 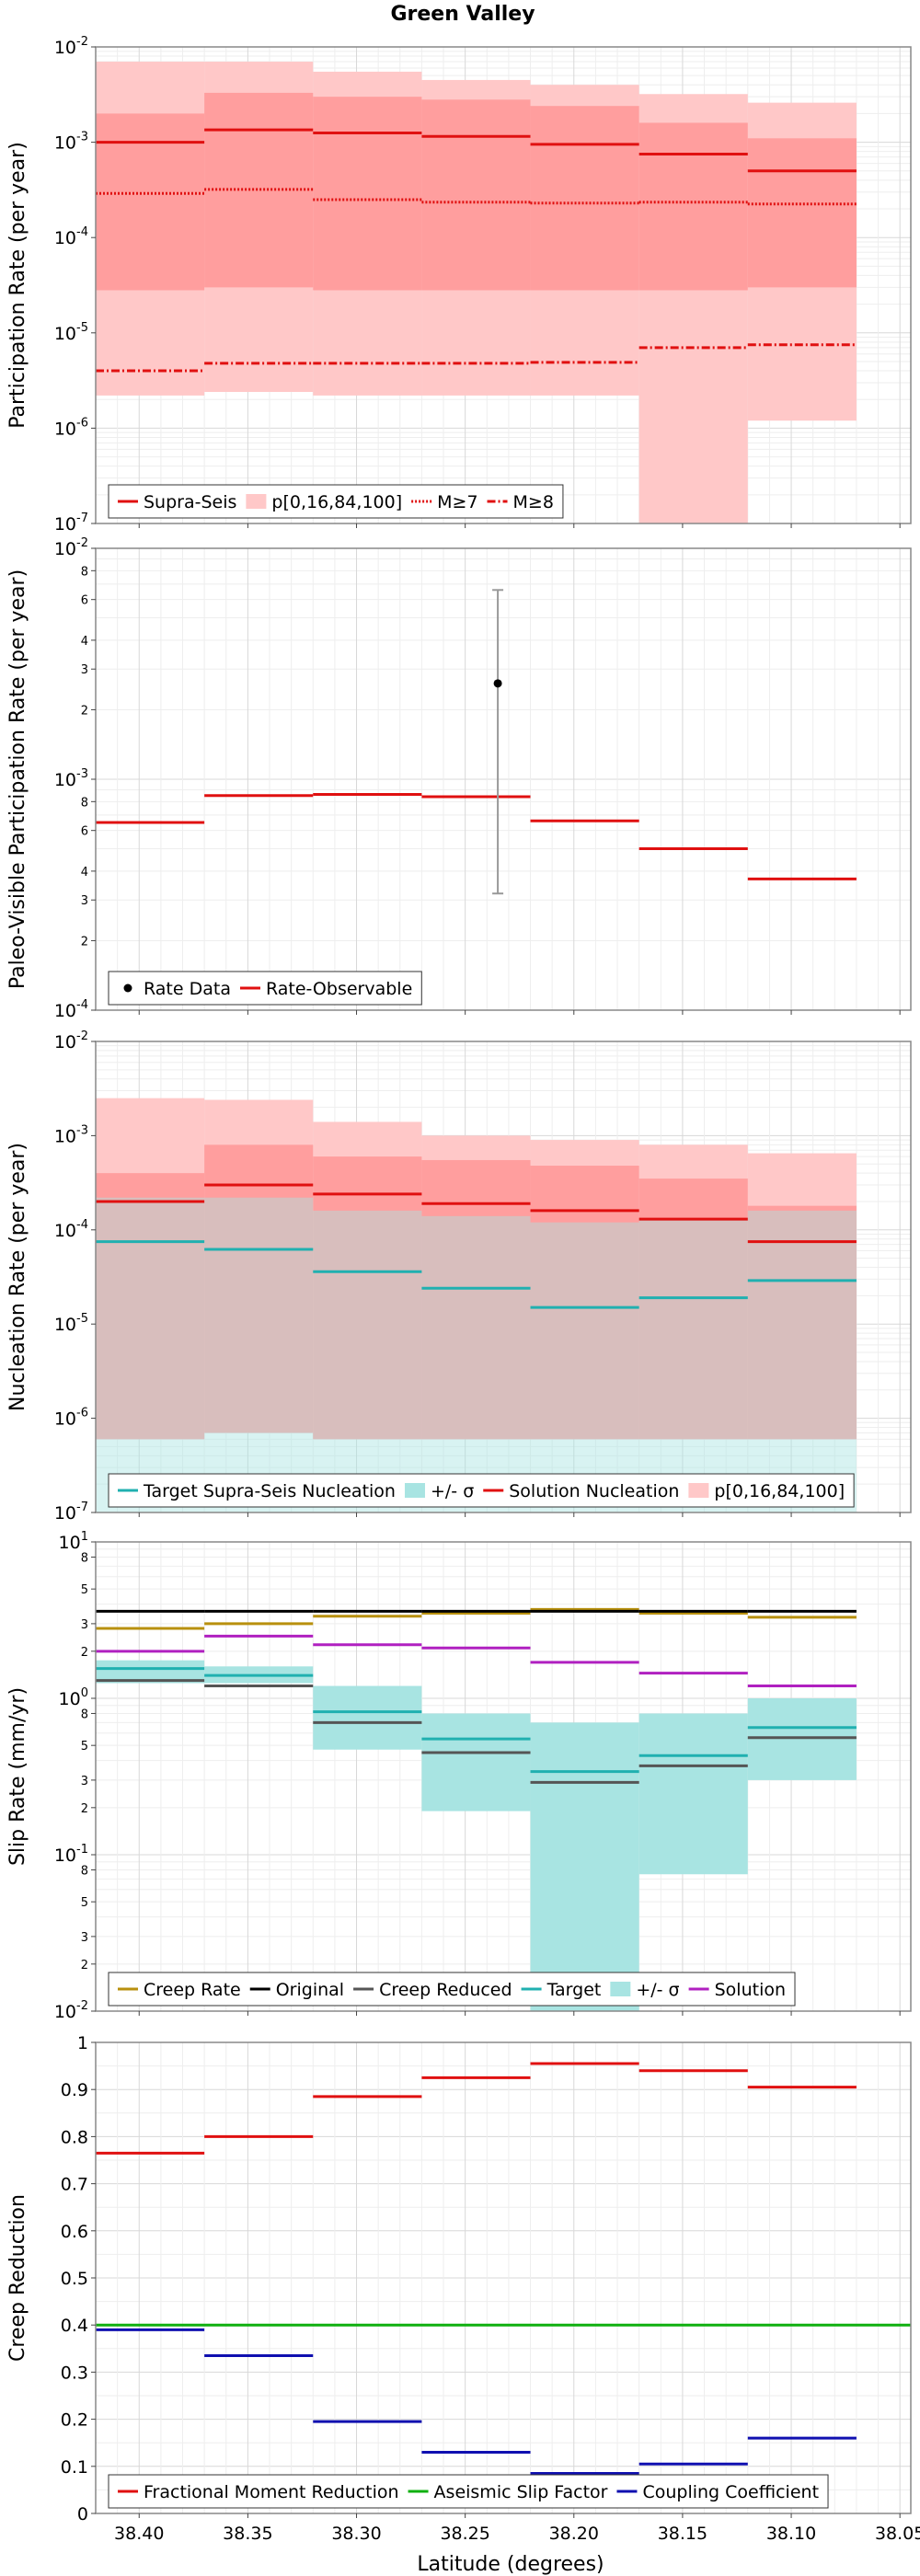 What do you see at coordinates (271, 2492) in the screenshot?
I see `legend-label: Fractional Moment Reduction` at bounding box center [271, 2492].